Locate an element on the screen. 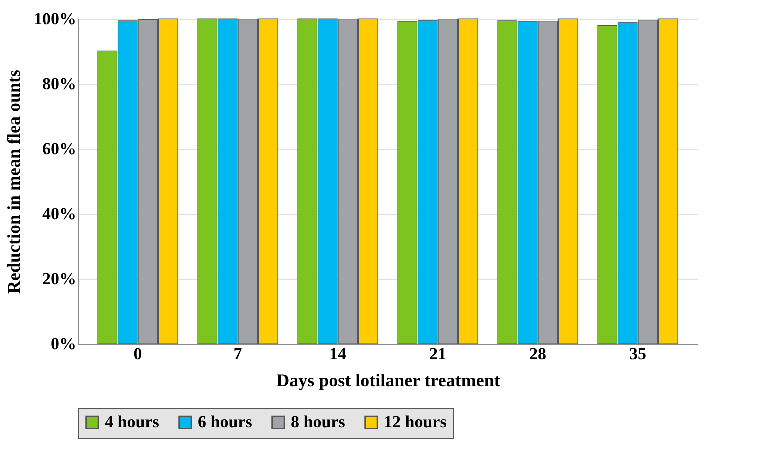 The image size is (757, 463). legend-label: 4 hours is located at coordinates (132, 422).